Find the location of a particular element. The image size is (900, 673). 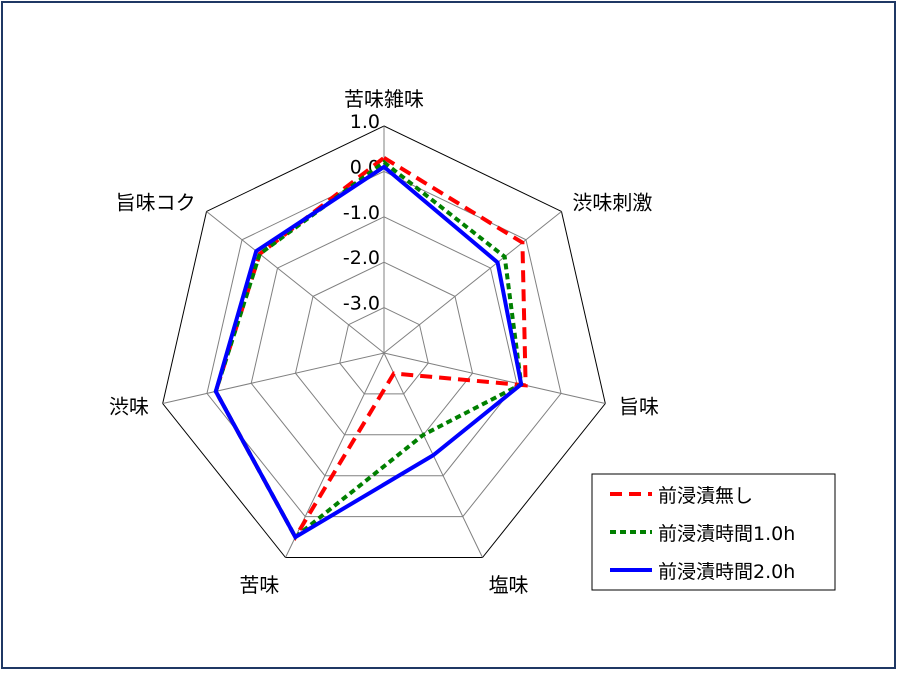

category-label: 苦味 is located at coordinates (259, 585).